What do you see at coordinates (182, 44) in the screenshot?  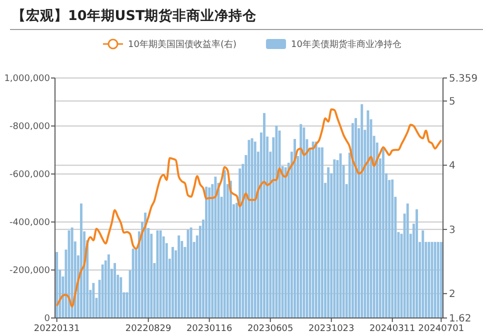 I see `legend-label: 10年期美国国债收益率(右)` at bounding box center [182, 44].